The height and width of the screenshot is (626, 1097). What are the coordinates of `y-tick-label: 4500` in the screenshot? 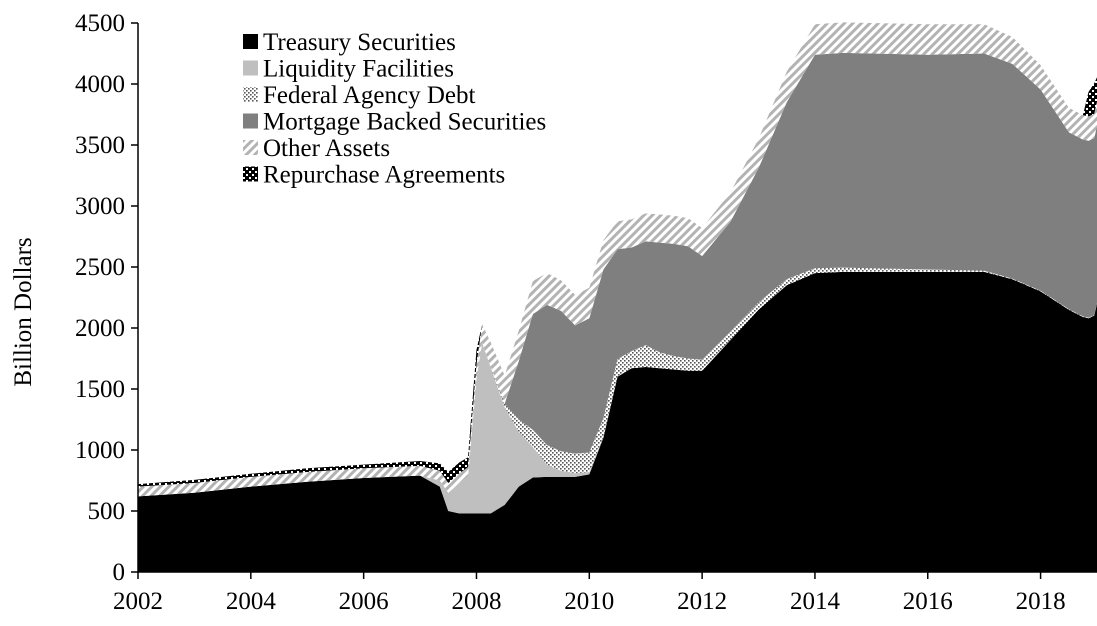 It's located at (100, 23).